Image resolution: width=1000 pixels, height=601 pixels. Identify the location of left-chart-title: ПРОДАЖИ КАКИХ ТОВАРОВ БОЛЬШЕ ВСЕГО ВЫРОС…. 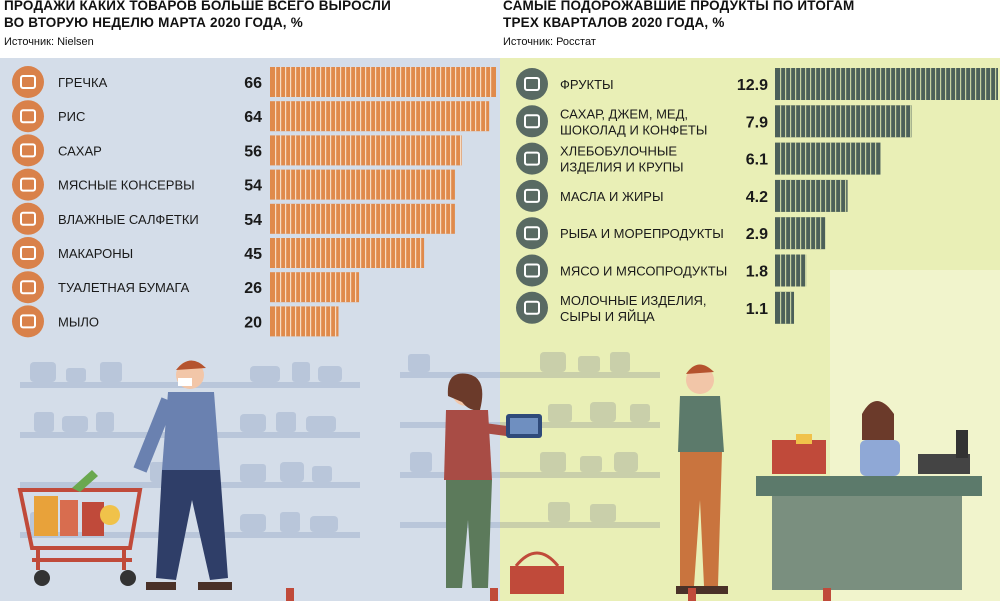
(197, 15).